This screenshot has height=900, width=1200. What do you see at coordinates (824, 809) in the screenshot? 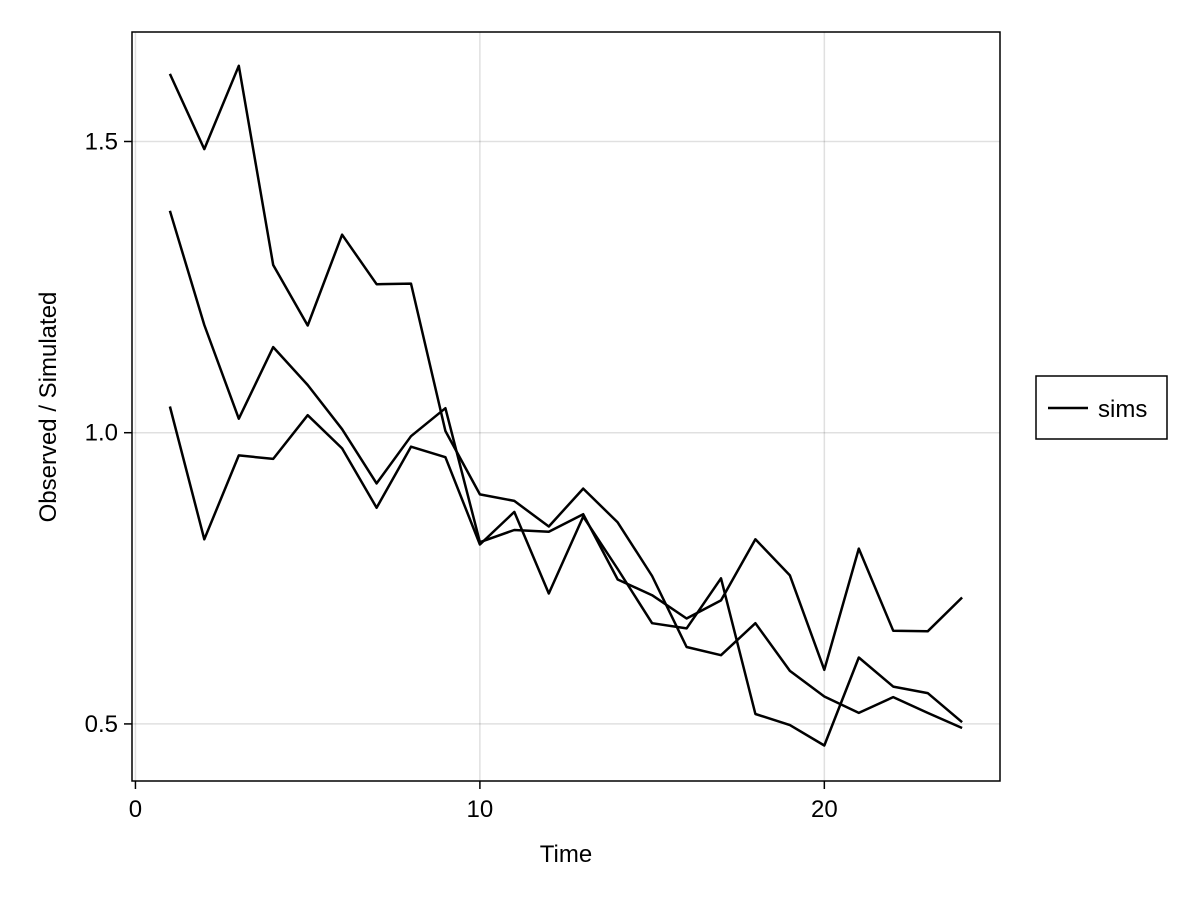
I see `x-tick-label: 20` at bounding box center [824, 809].